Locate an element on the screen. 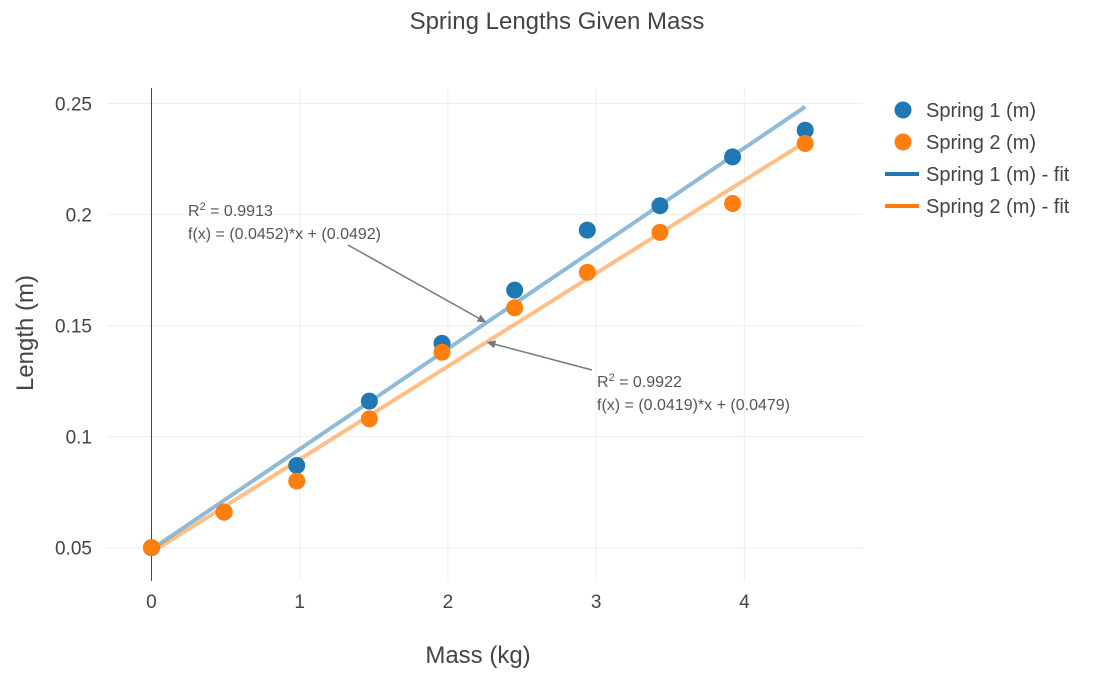  y-axis-title: Length (m) is located at coordinates (25, 333).